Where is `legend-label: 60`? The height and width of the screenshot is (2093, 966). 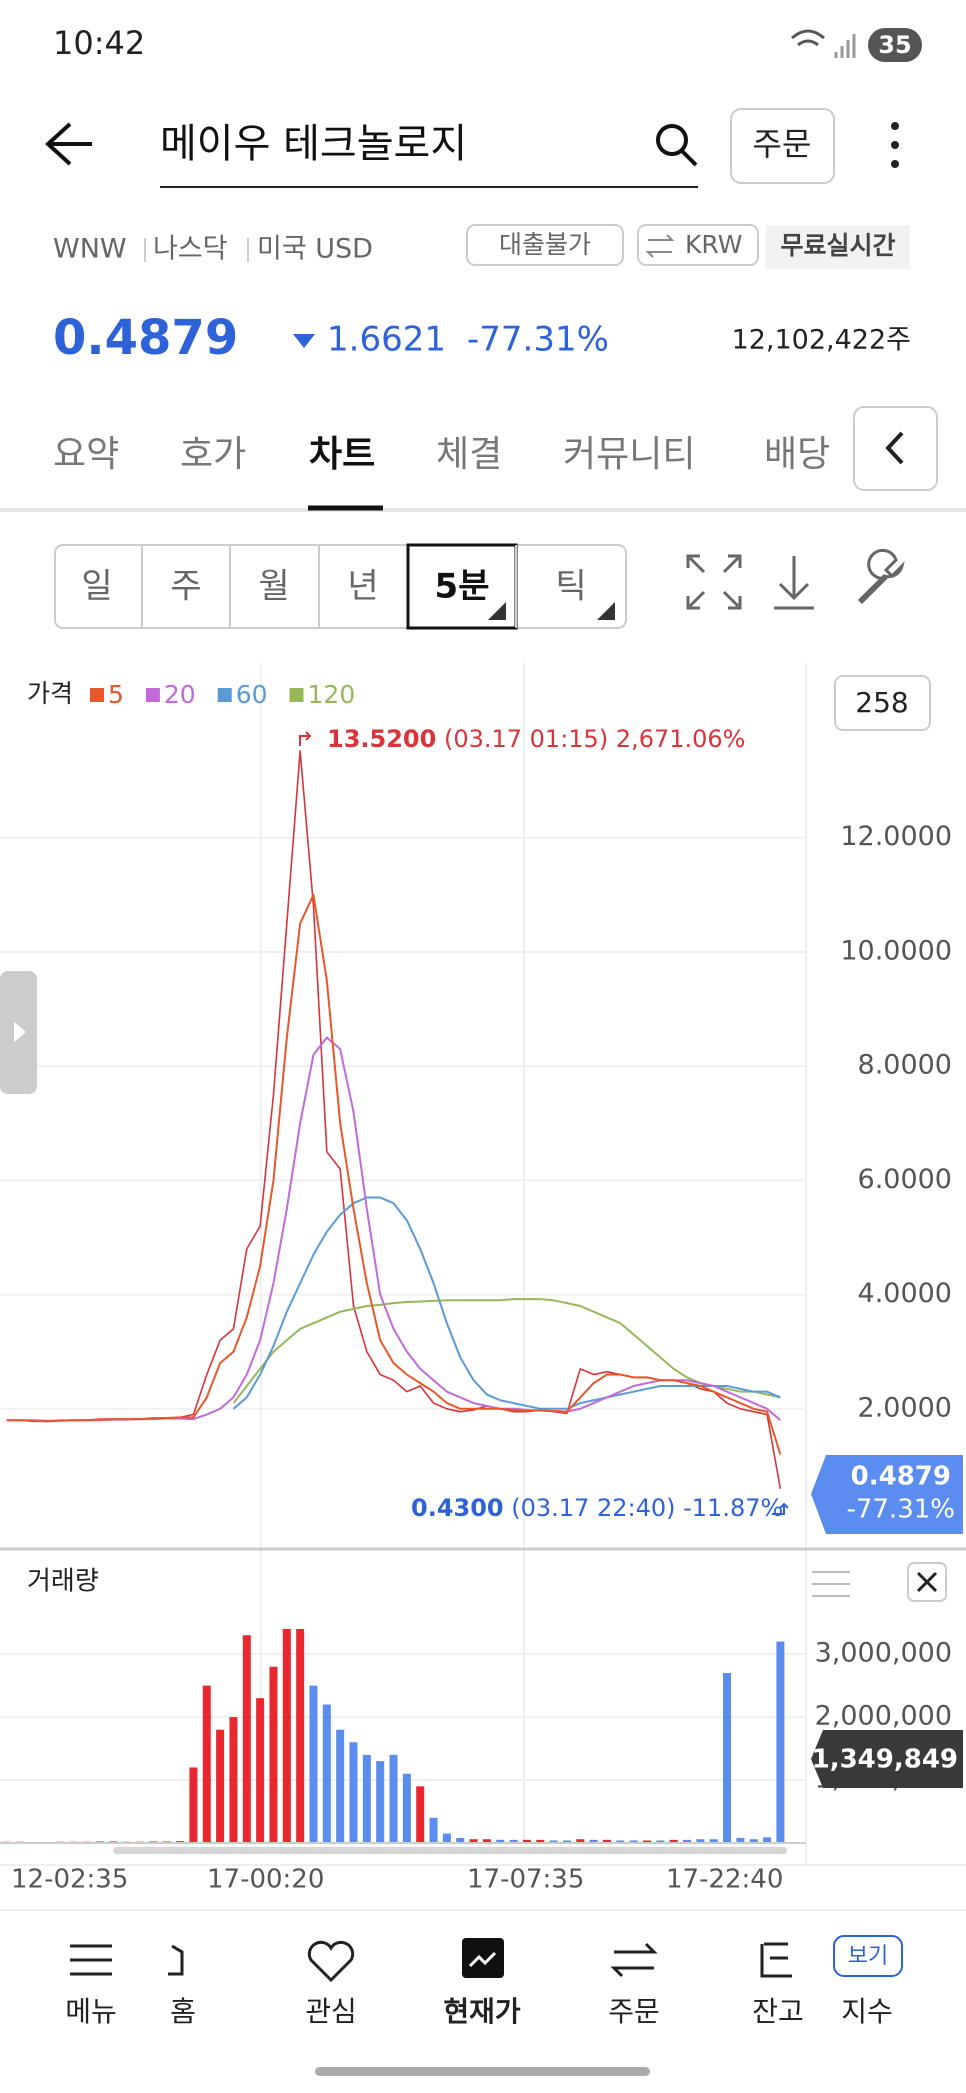
legend-label: 60 is located at coordinates (252, 694).